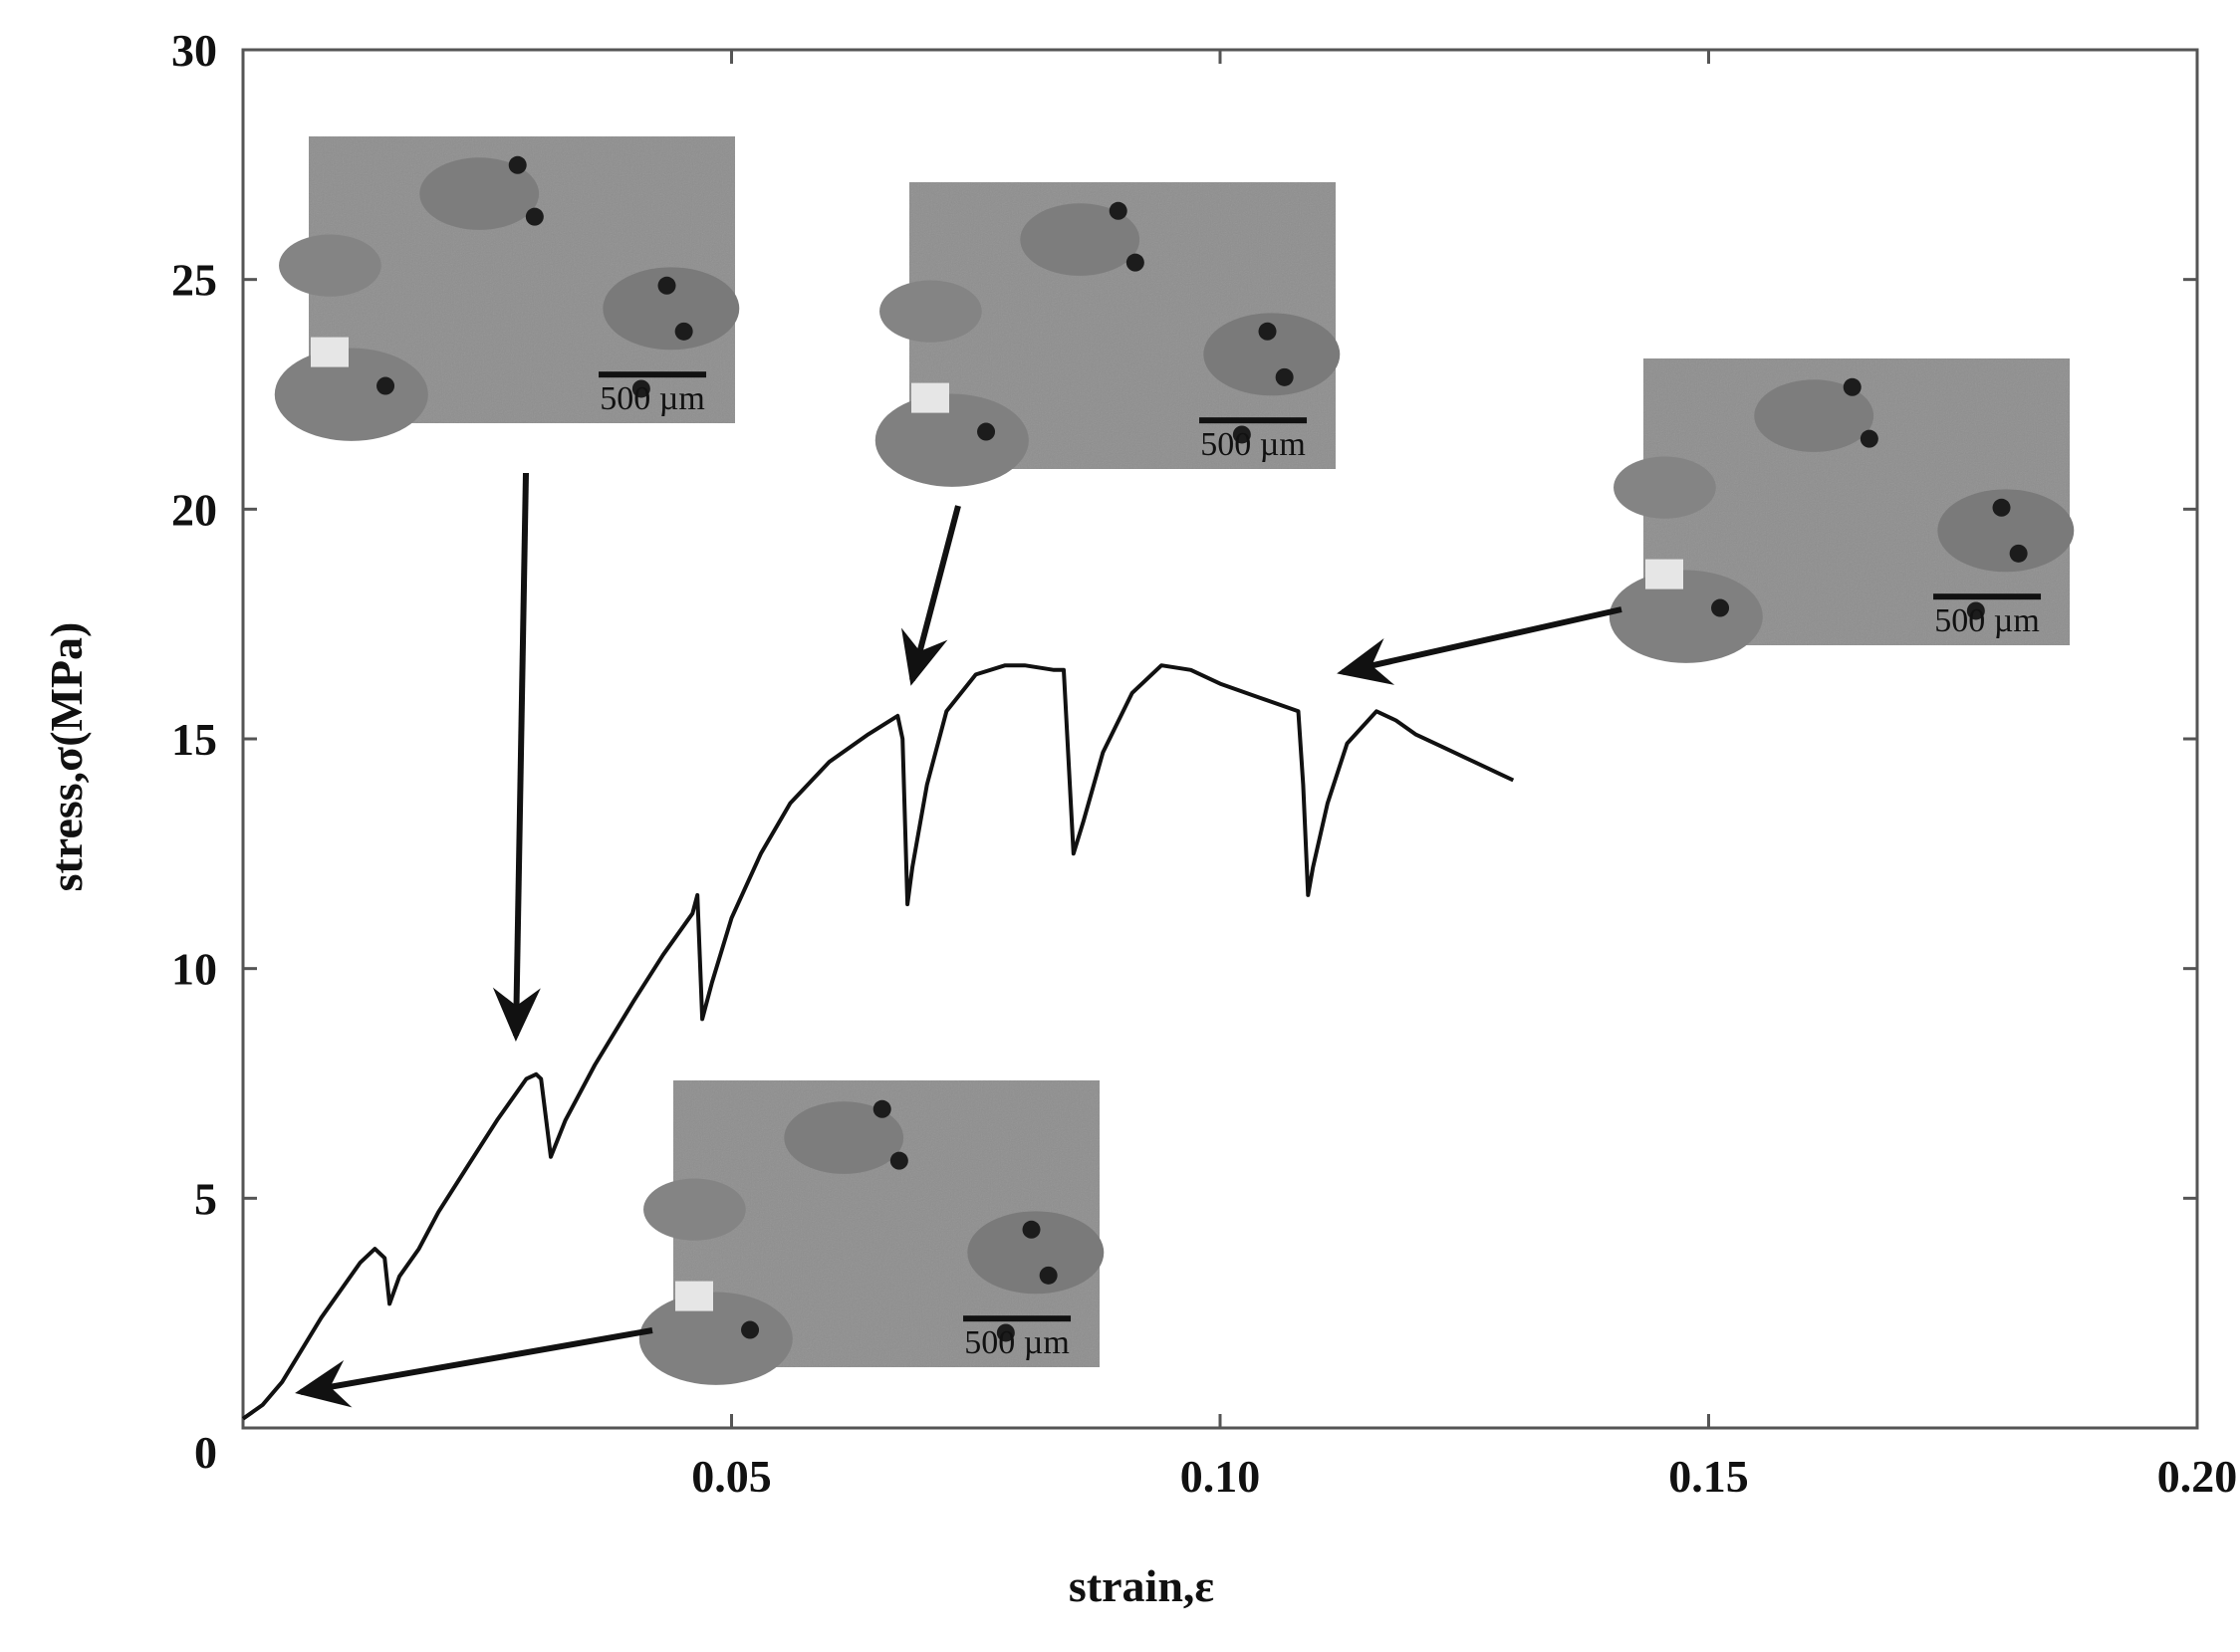 This screenshot has width=2240, height=1652. What do you see at coordinates (1141, 1585) in the screenshot?
I see `x-axis-title: strain,ε` at bounding box center [1141, 1585].